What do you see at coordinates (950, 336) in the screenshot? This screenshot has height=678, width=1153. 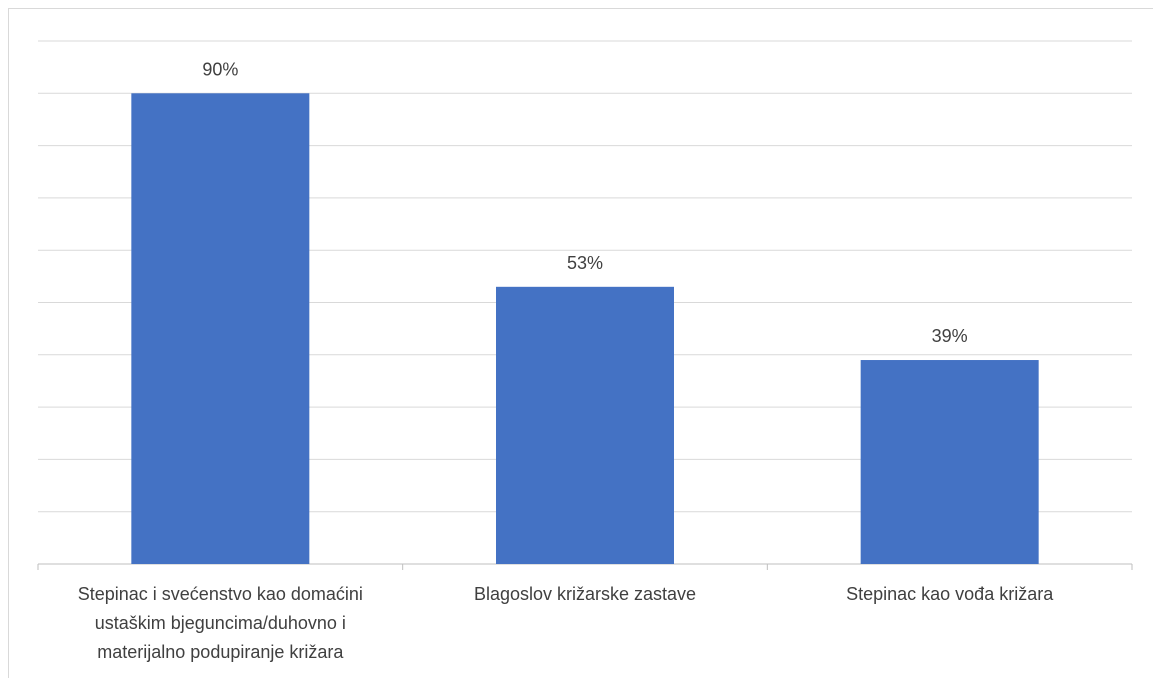 I see `data-label: 39%` at bounding box center [950, 336].